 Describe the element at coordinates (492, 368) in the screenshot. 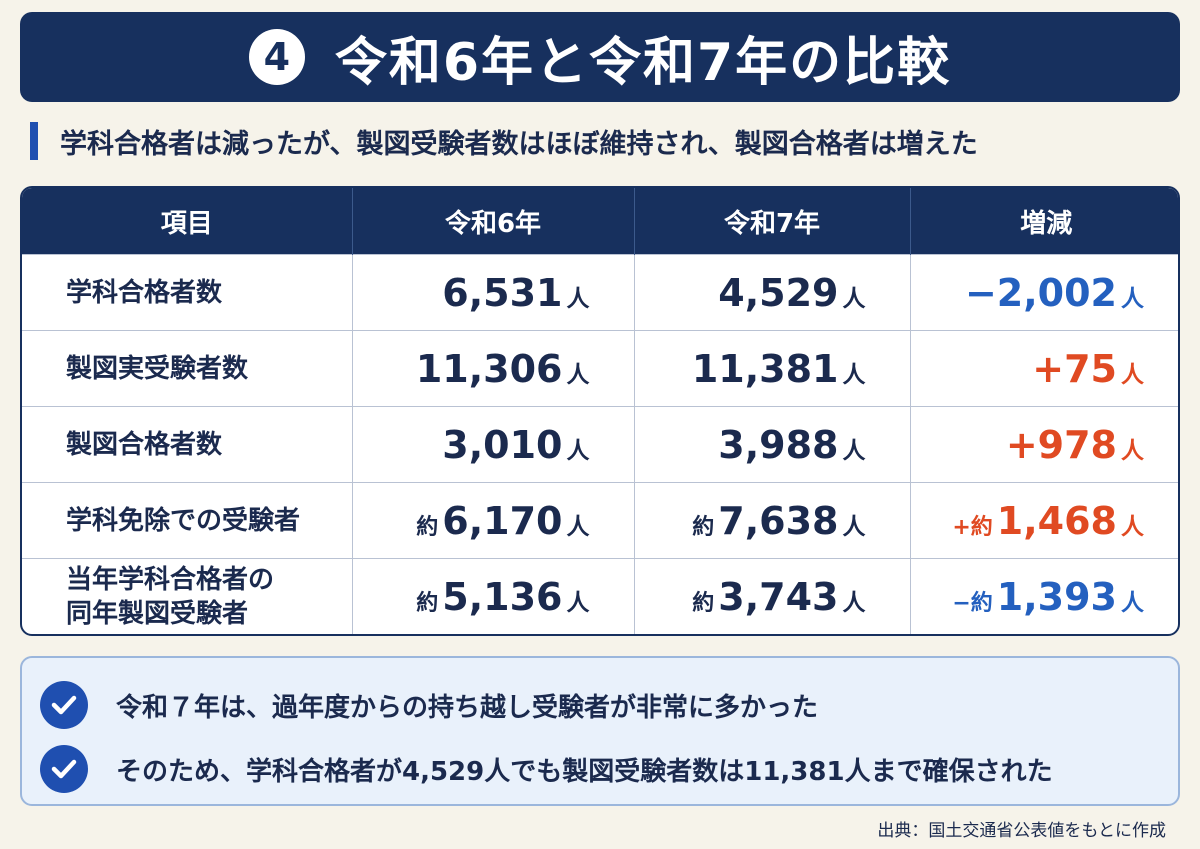

I see `r6-value: 11,306 人` at that location.